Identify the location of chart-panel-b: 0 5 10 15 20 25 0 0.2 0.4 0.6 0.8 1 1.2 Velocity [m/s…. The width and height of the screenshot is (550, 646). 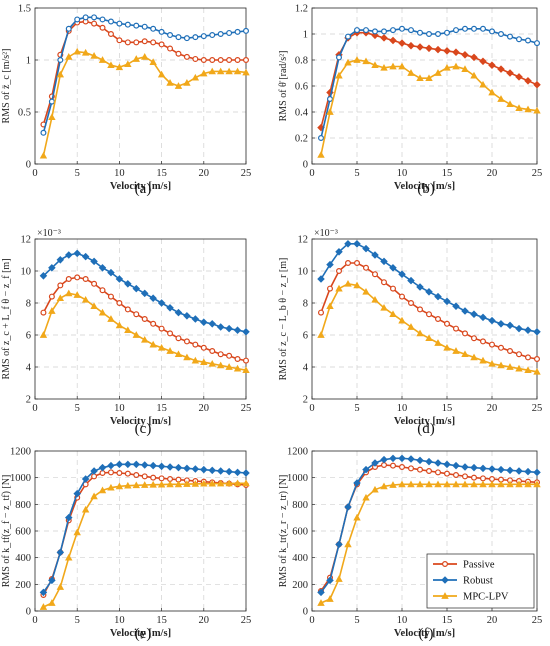
(410, 101).